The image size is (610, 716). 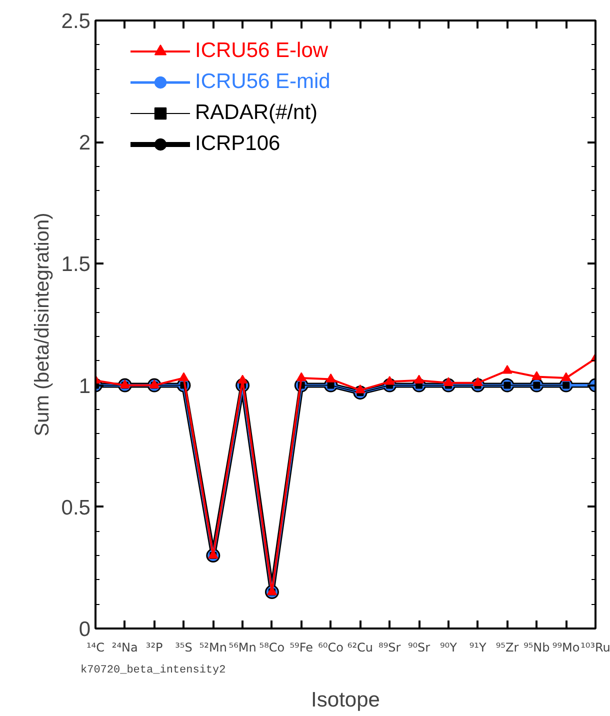 I want to click on y-tick-label: 2, so click(x=84, y=143).